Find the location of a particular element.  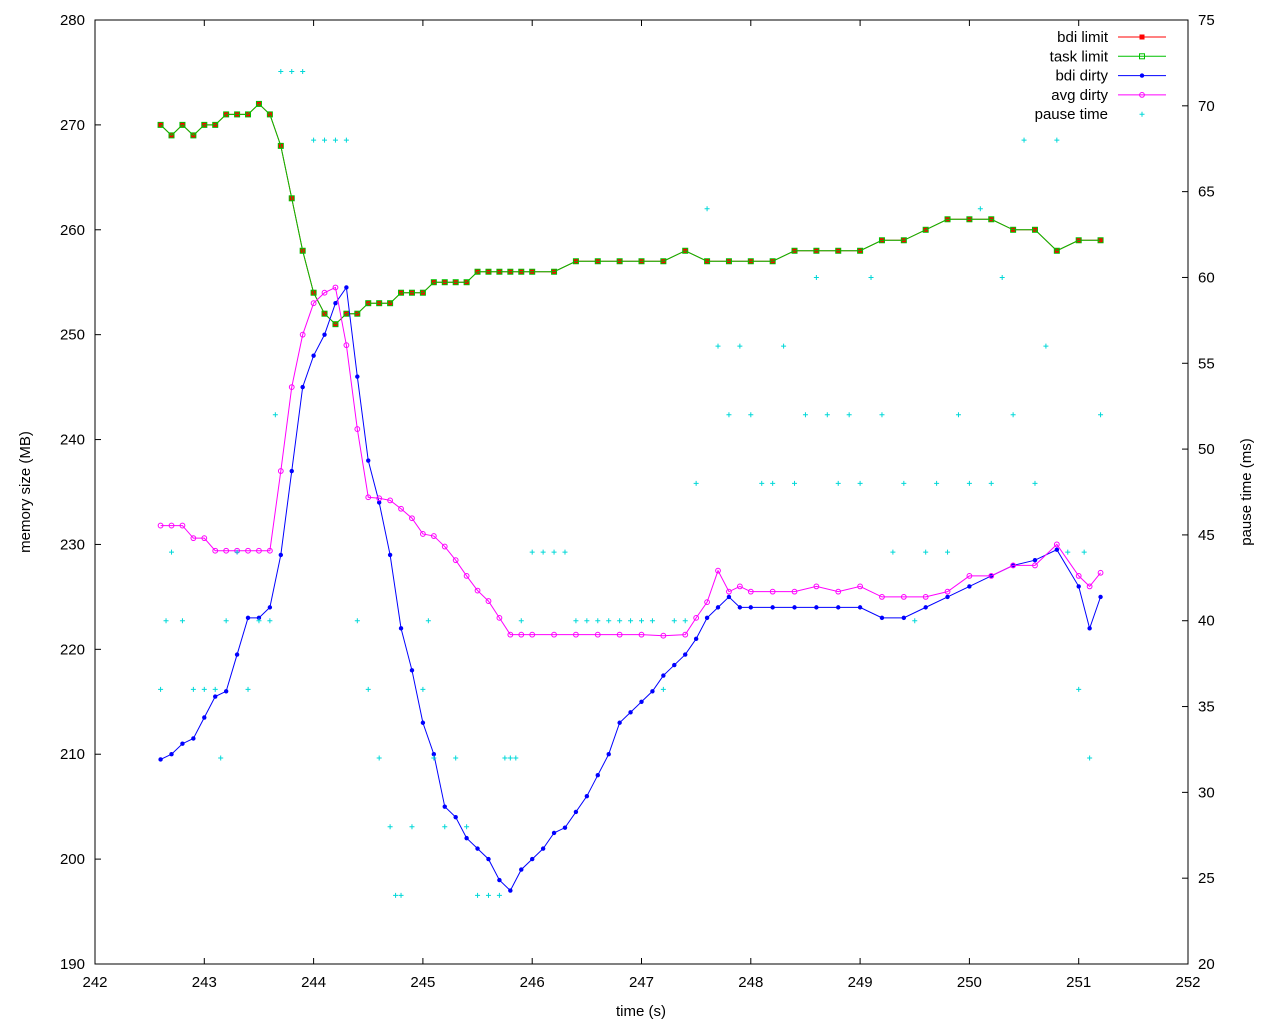

y-tick-label: 220 is located at coordinates (72, 649).